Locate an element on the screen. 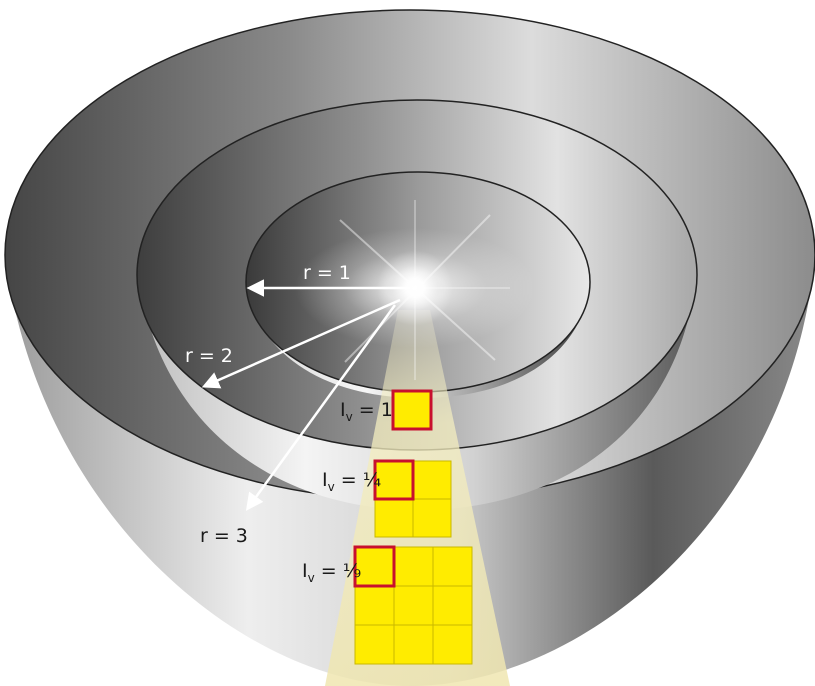 This screenshot has height=686, width=815. radius-label-2: r = 2 is located at coordinates (209, 356).